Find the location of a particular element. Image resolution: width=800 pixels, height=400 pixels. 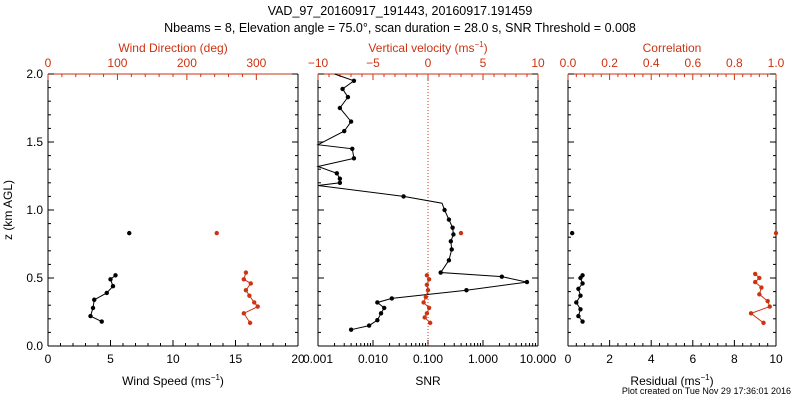

x-top-axis-label: Correlation is located at coordinates (672, 48).